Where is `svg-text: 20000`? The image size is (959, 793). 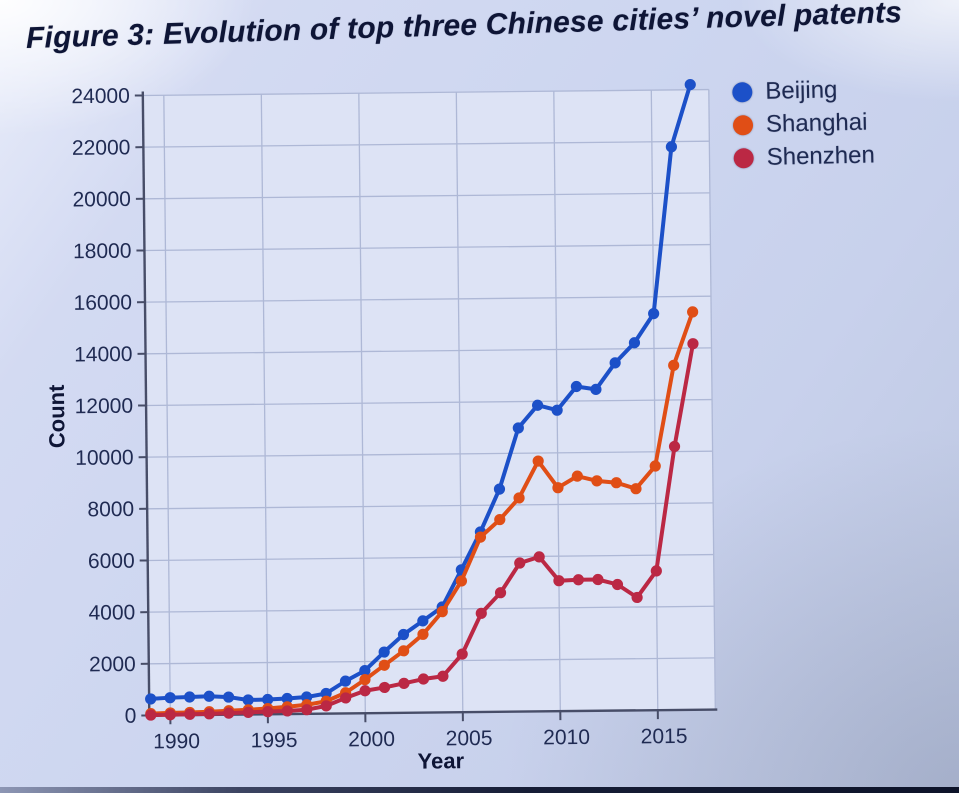
svg-text: 20000 is located at coordinates (101, 200).